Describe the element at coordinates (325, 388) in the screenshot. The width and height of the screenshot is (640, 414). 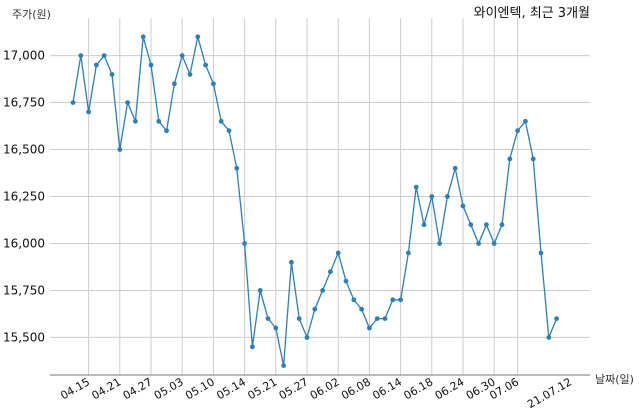
I see `x-tick-label: 06.02` at that location.